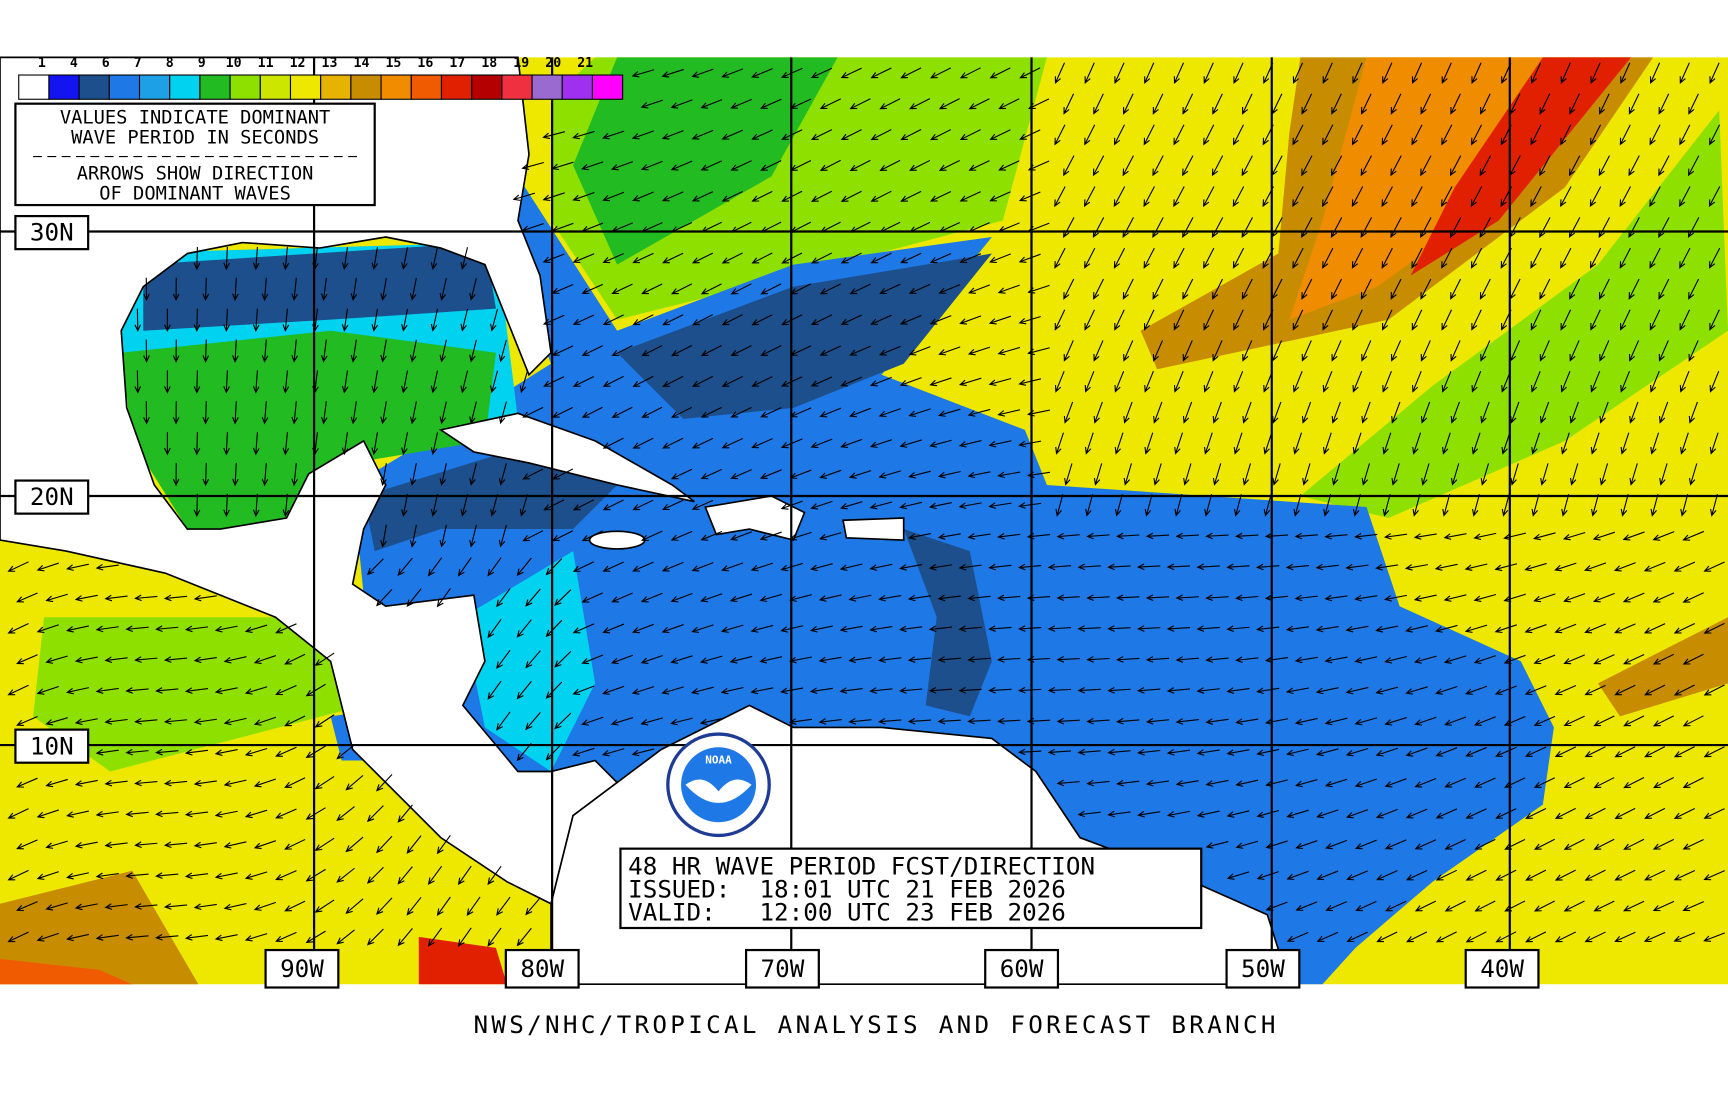  What do you see at coordinates (106, 63) in the screenshot?
I see `legend-label: 6` at bounding box center [106, 63].